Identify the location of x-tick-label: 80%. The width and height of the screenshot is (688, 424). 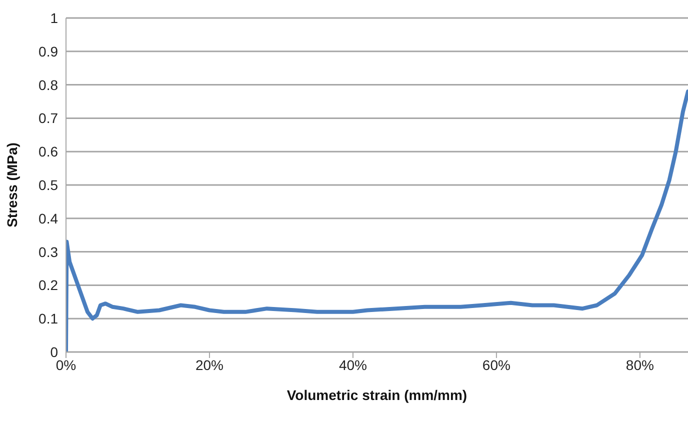
(640, 364).